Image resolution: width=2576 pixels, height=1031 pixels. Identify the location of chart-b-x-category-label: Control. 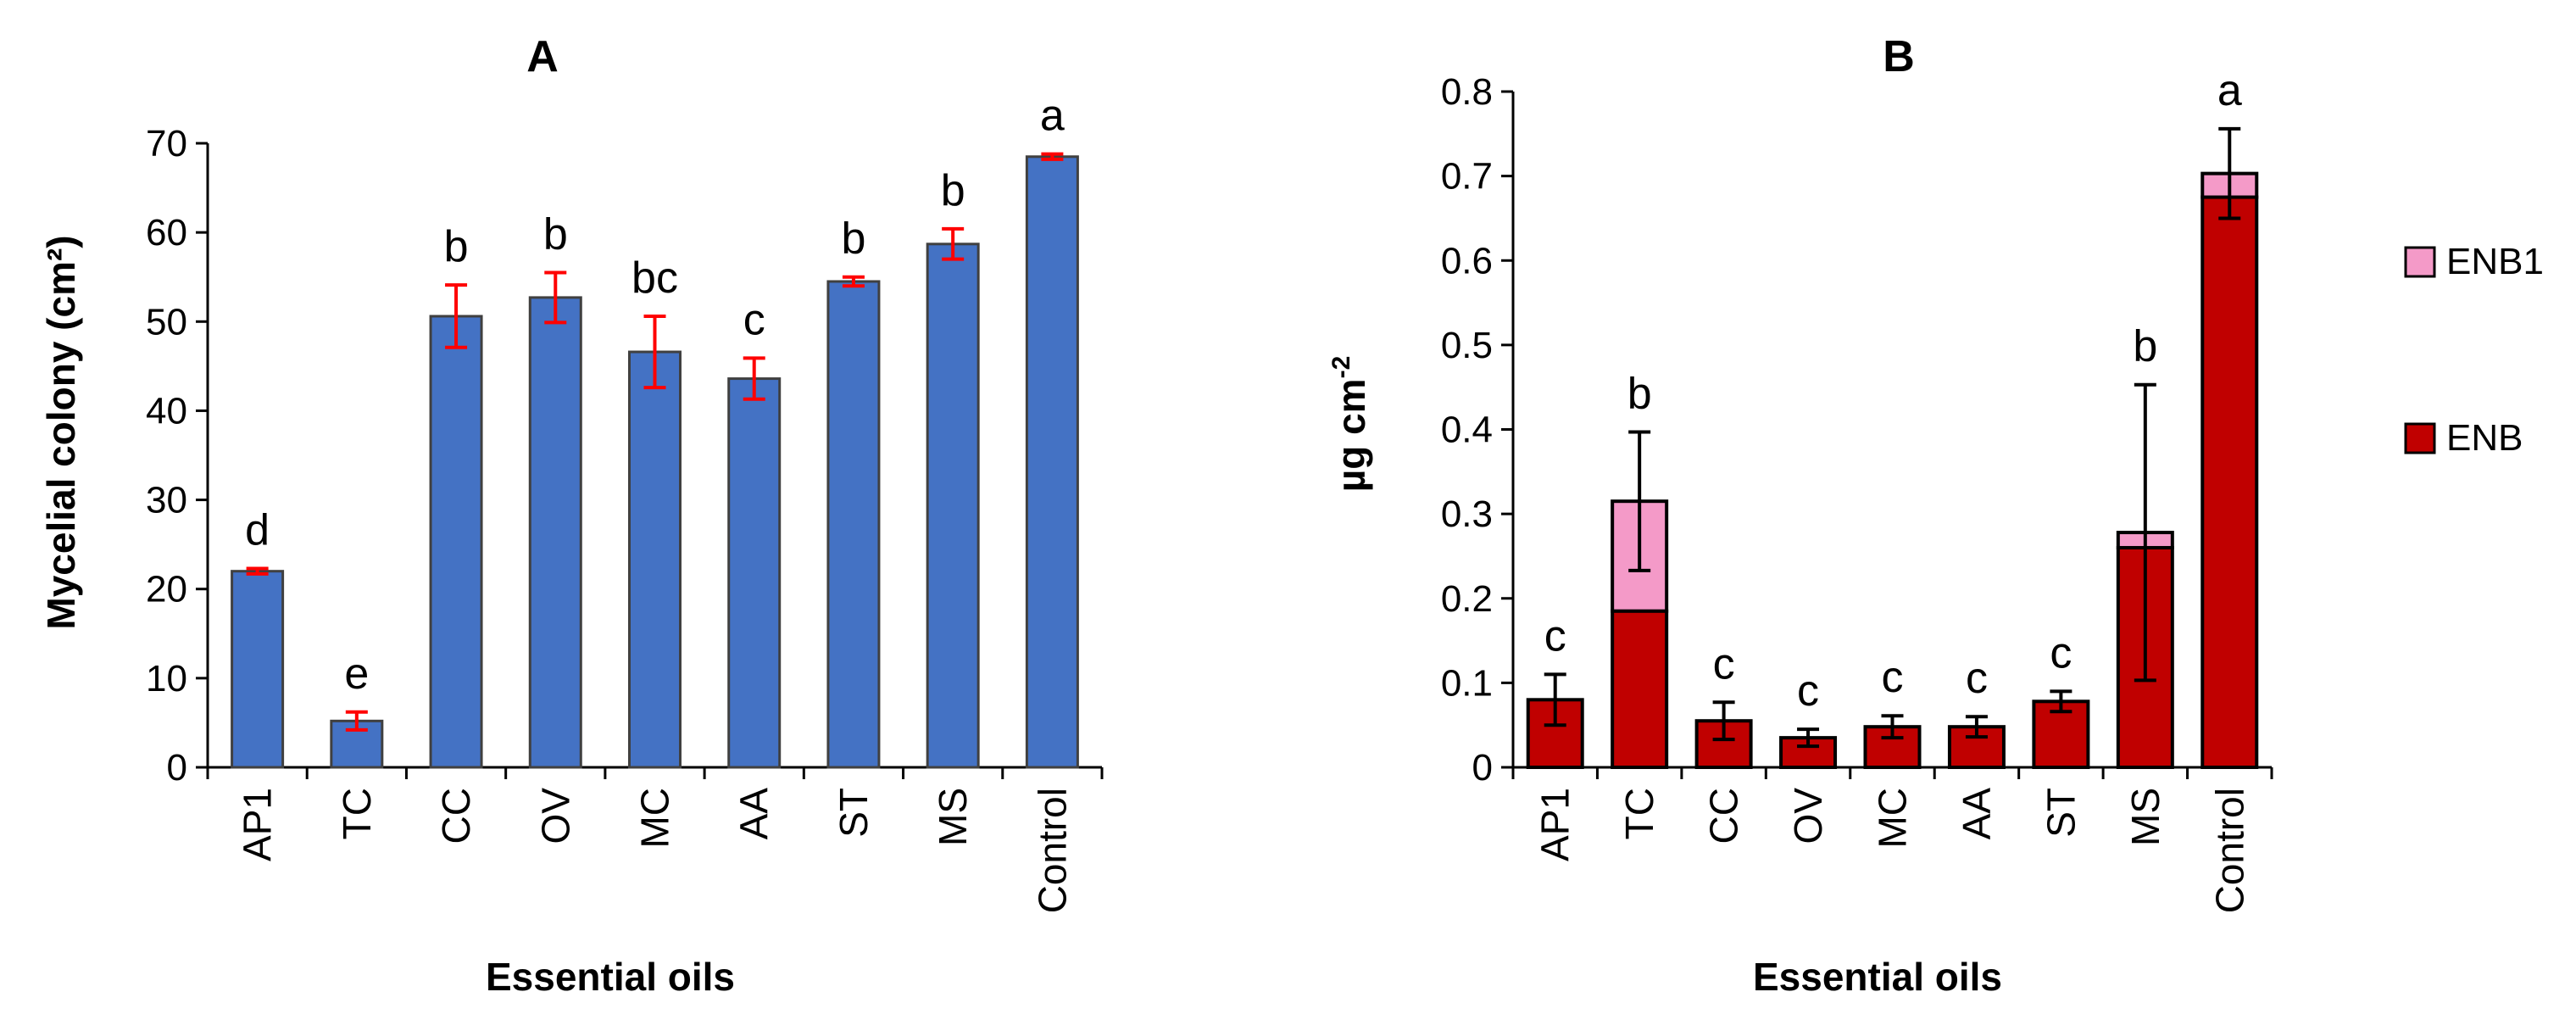
(2229, 850).